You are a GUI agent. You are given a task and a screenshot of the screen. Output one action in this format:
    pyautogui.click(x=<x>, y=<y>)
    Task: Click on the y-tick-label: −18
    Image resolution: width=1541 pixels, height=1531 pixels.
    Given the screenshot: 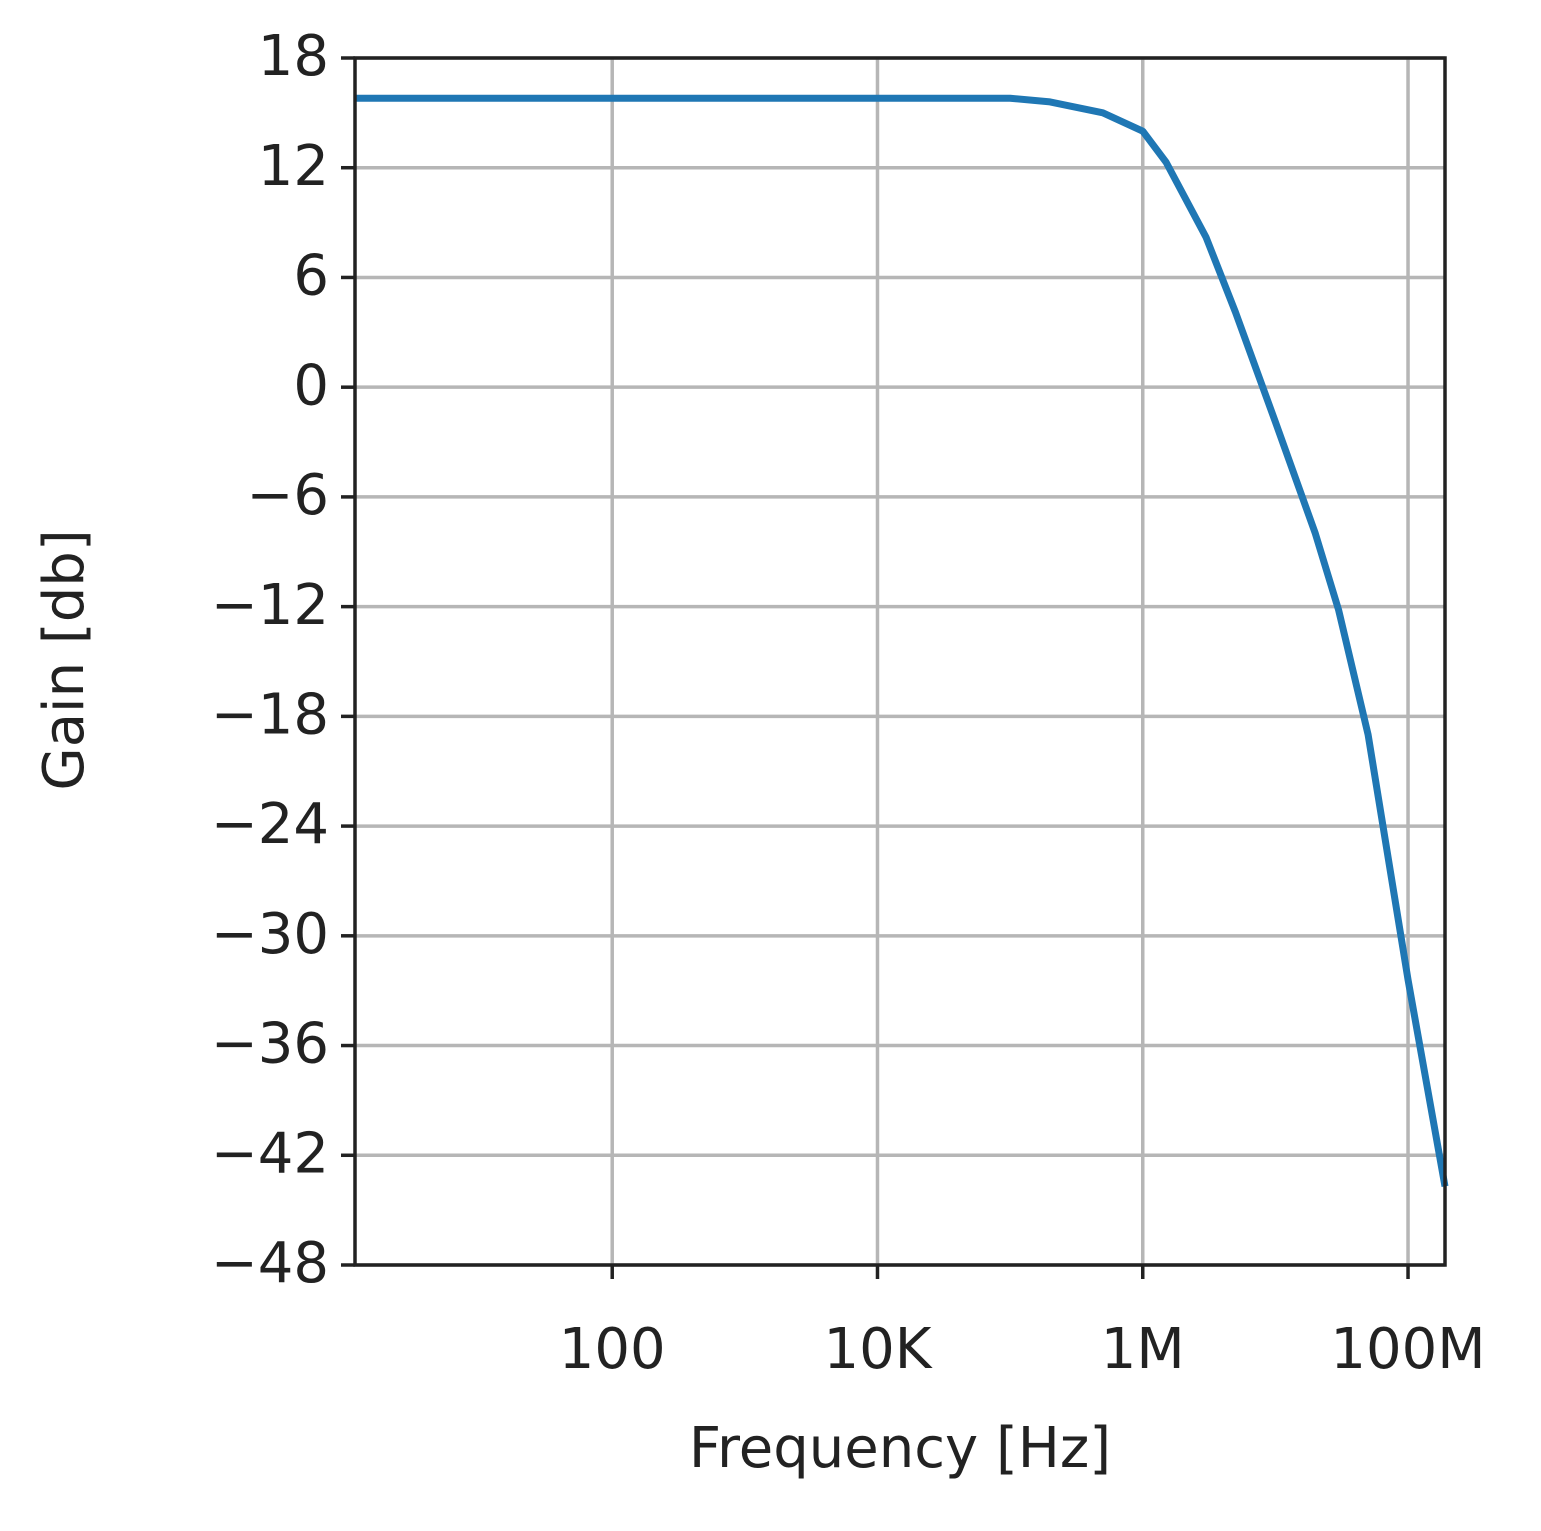 What is the action you would take?
    pyautogui.click(x=270, y=715)
    